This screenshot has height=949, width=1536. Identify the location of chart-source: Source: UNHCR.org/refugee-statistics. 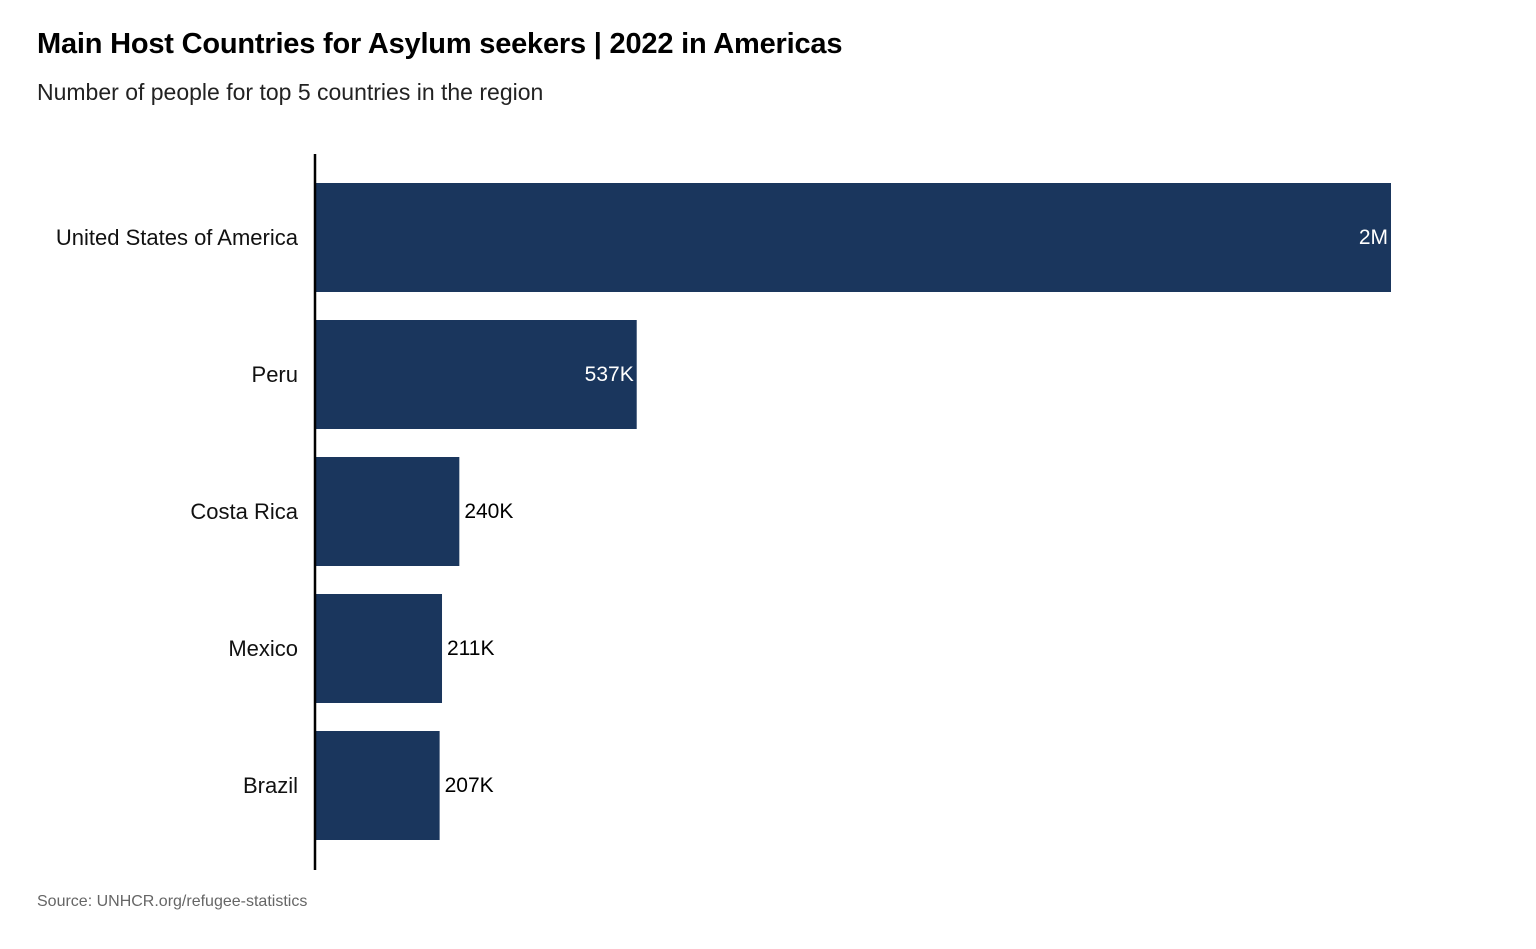
(172, 901).